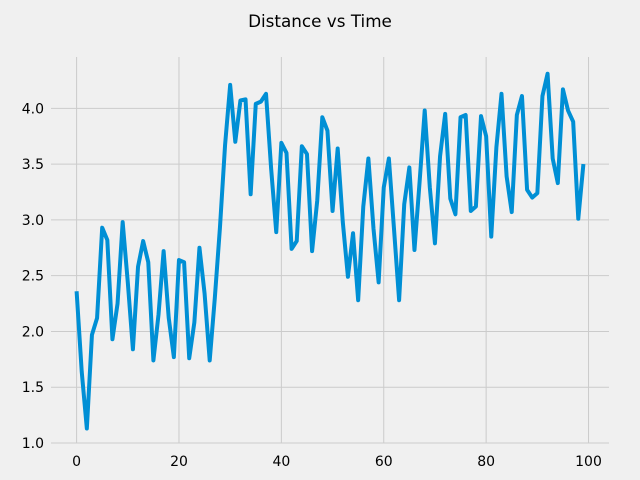 The width and height of the screenshot is (640, 480). Describe the element at coordinates (486, 462) in the screenshot. I see `x-tick-label: 80` at that location.